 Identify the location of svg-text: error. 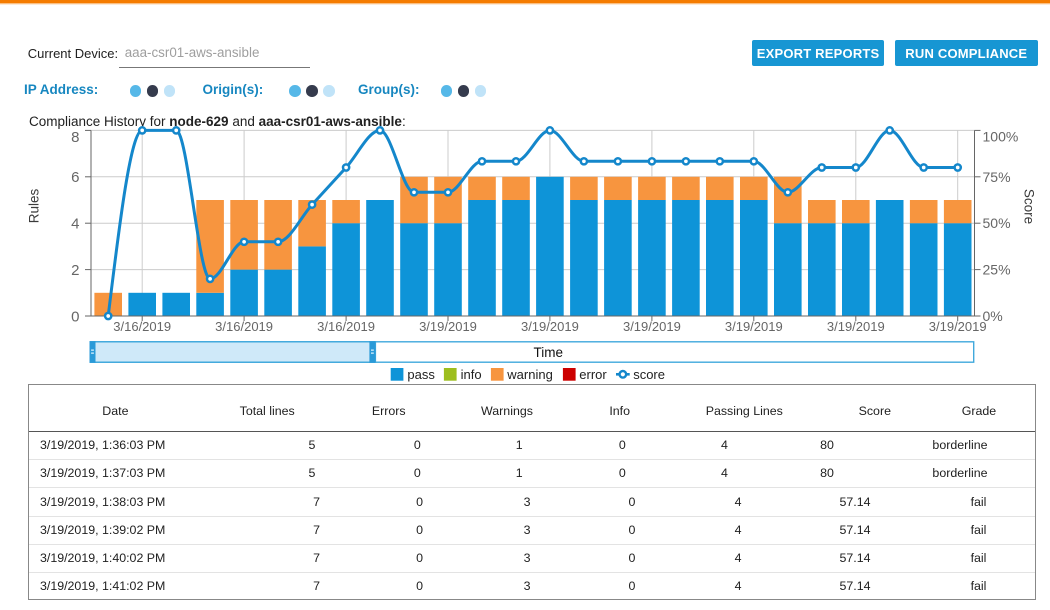
(593, 374).